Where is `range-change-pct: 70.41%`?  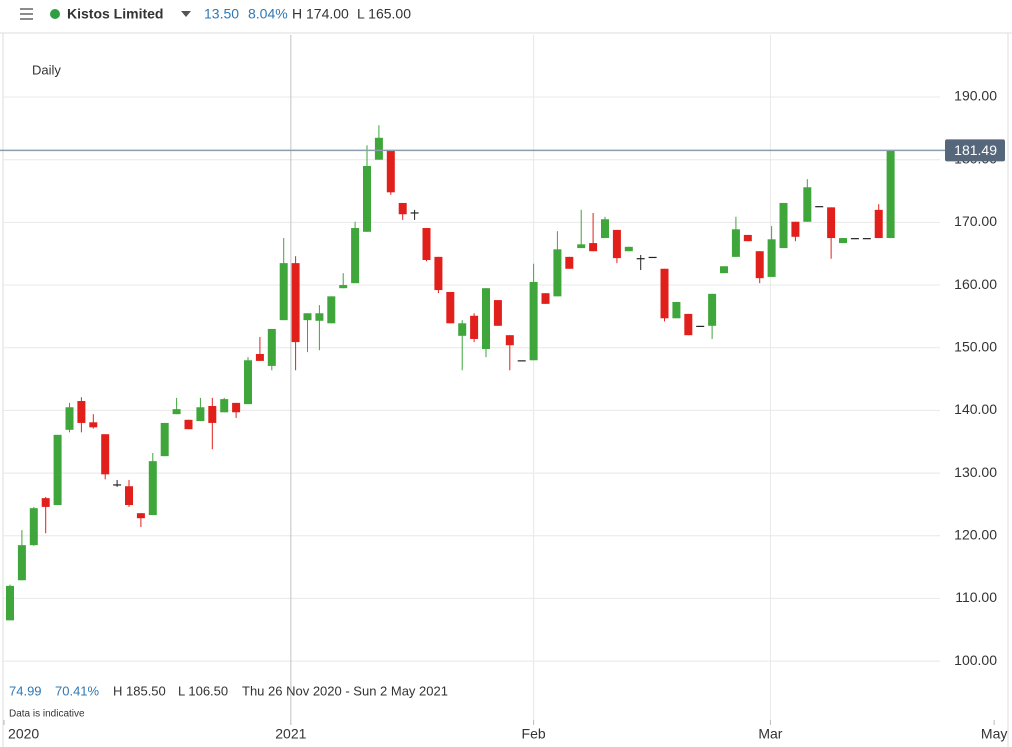 range-change-pct: 70.41% is located at coordinates (77, 690).